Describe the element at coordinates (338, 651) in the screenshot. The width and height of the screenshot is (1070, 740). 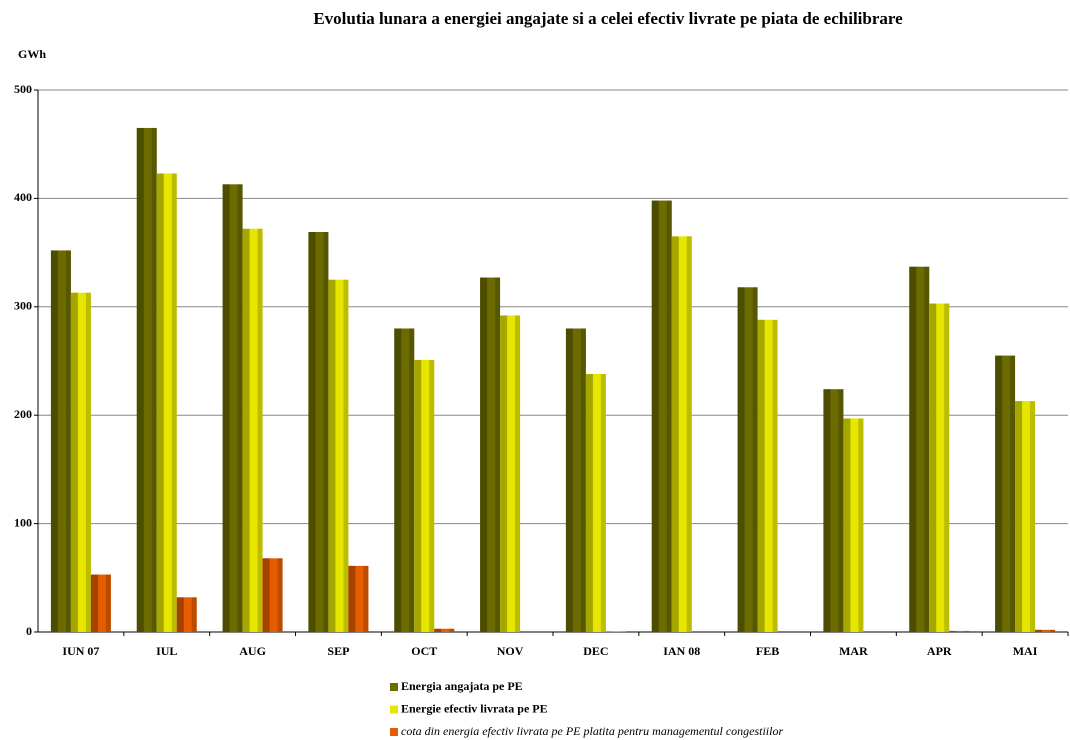
I see `x-tick-label: SEP` at that location.